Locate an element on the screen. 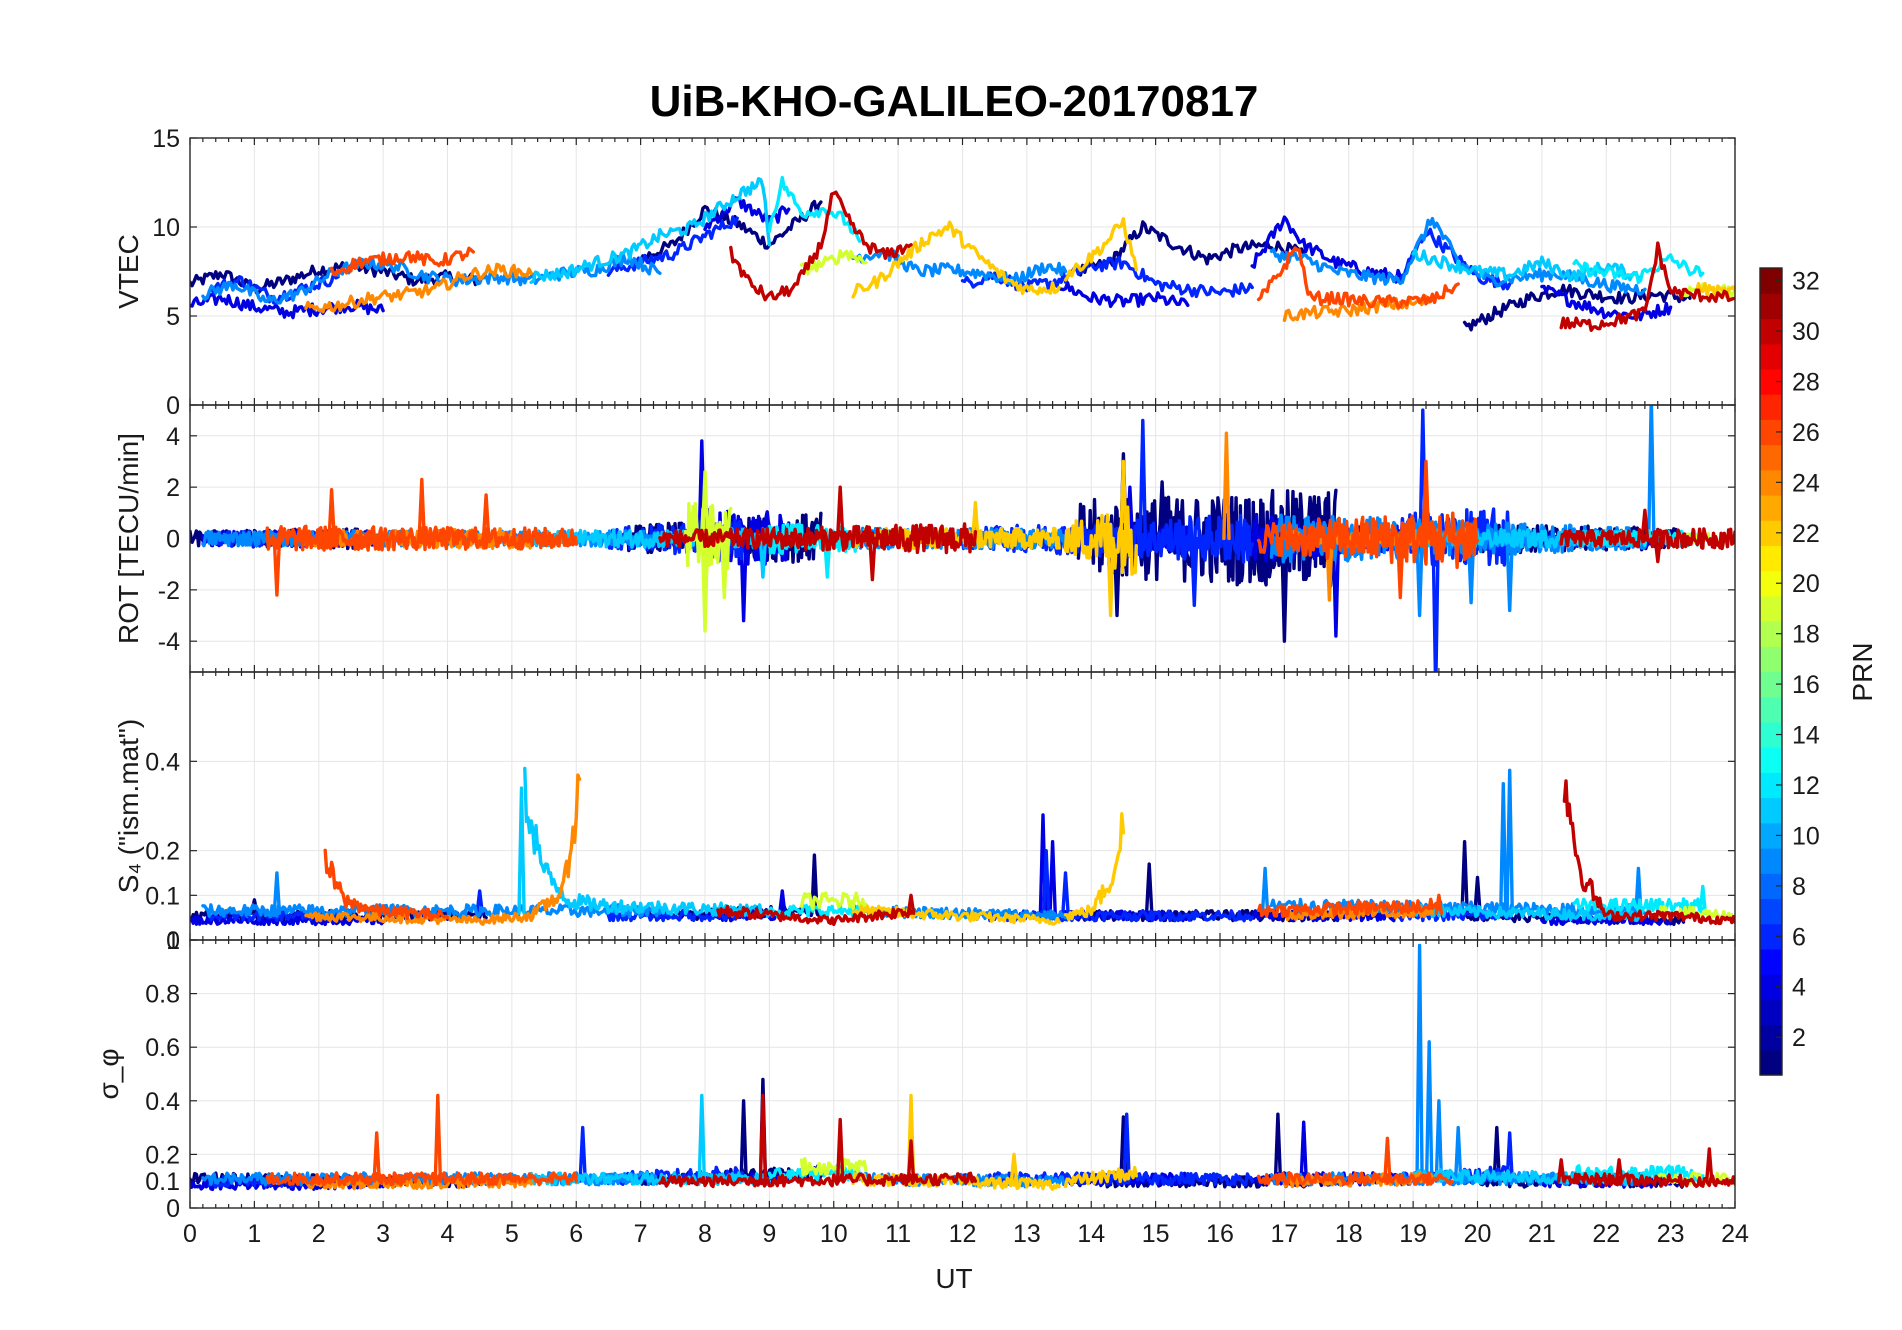 This screenshot has height=1330, width=1902. x-tick-label: 23 is located at coordinates (1671, 1234).